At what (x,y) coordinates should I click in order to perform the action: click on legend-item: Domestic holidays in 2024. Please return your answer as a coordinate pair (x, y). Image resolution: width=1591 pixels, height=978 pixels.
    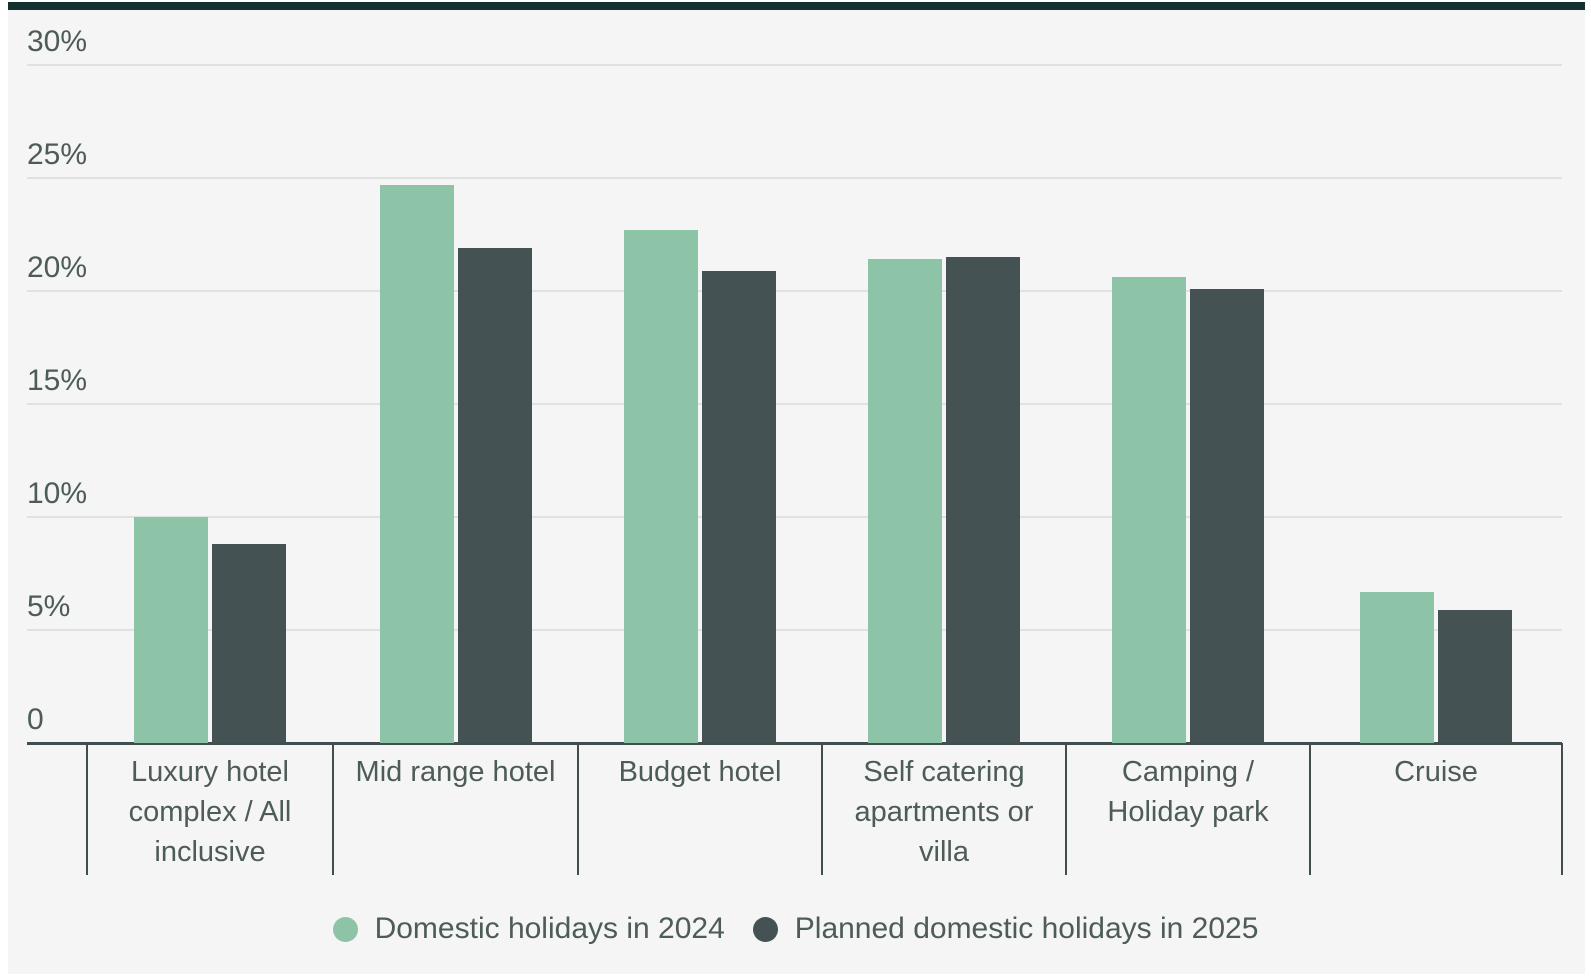
    Looking at the image, I should click on (528, 929).